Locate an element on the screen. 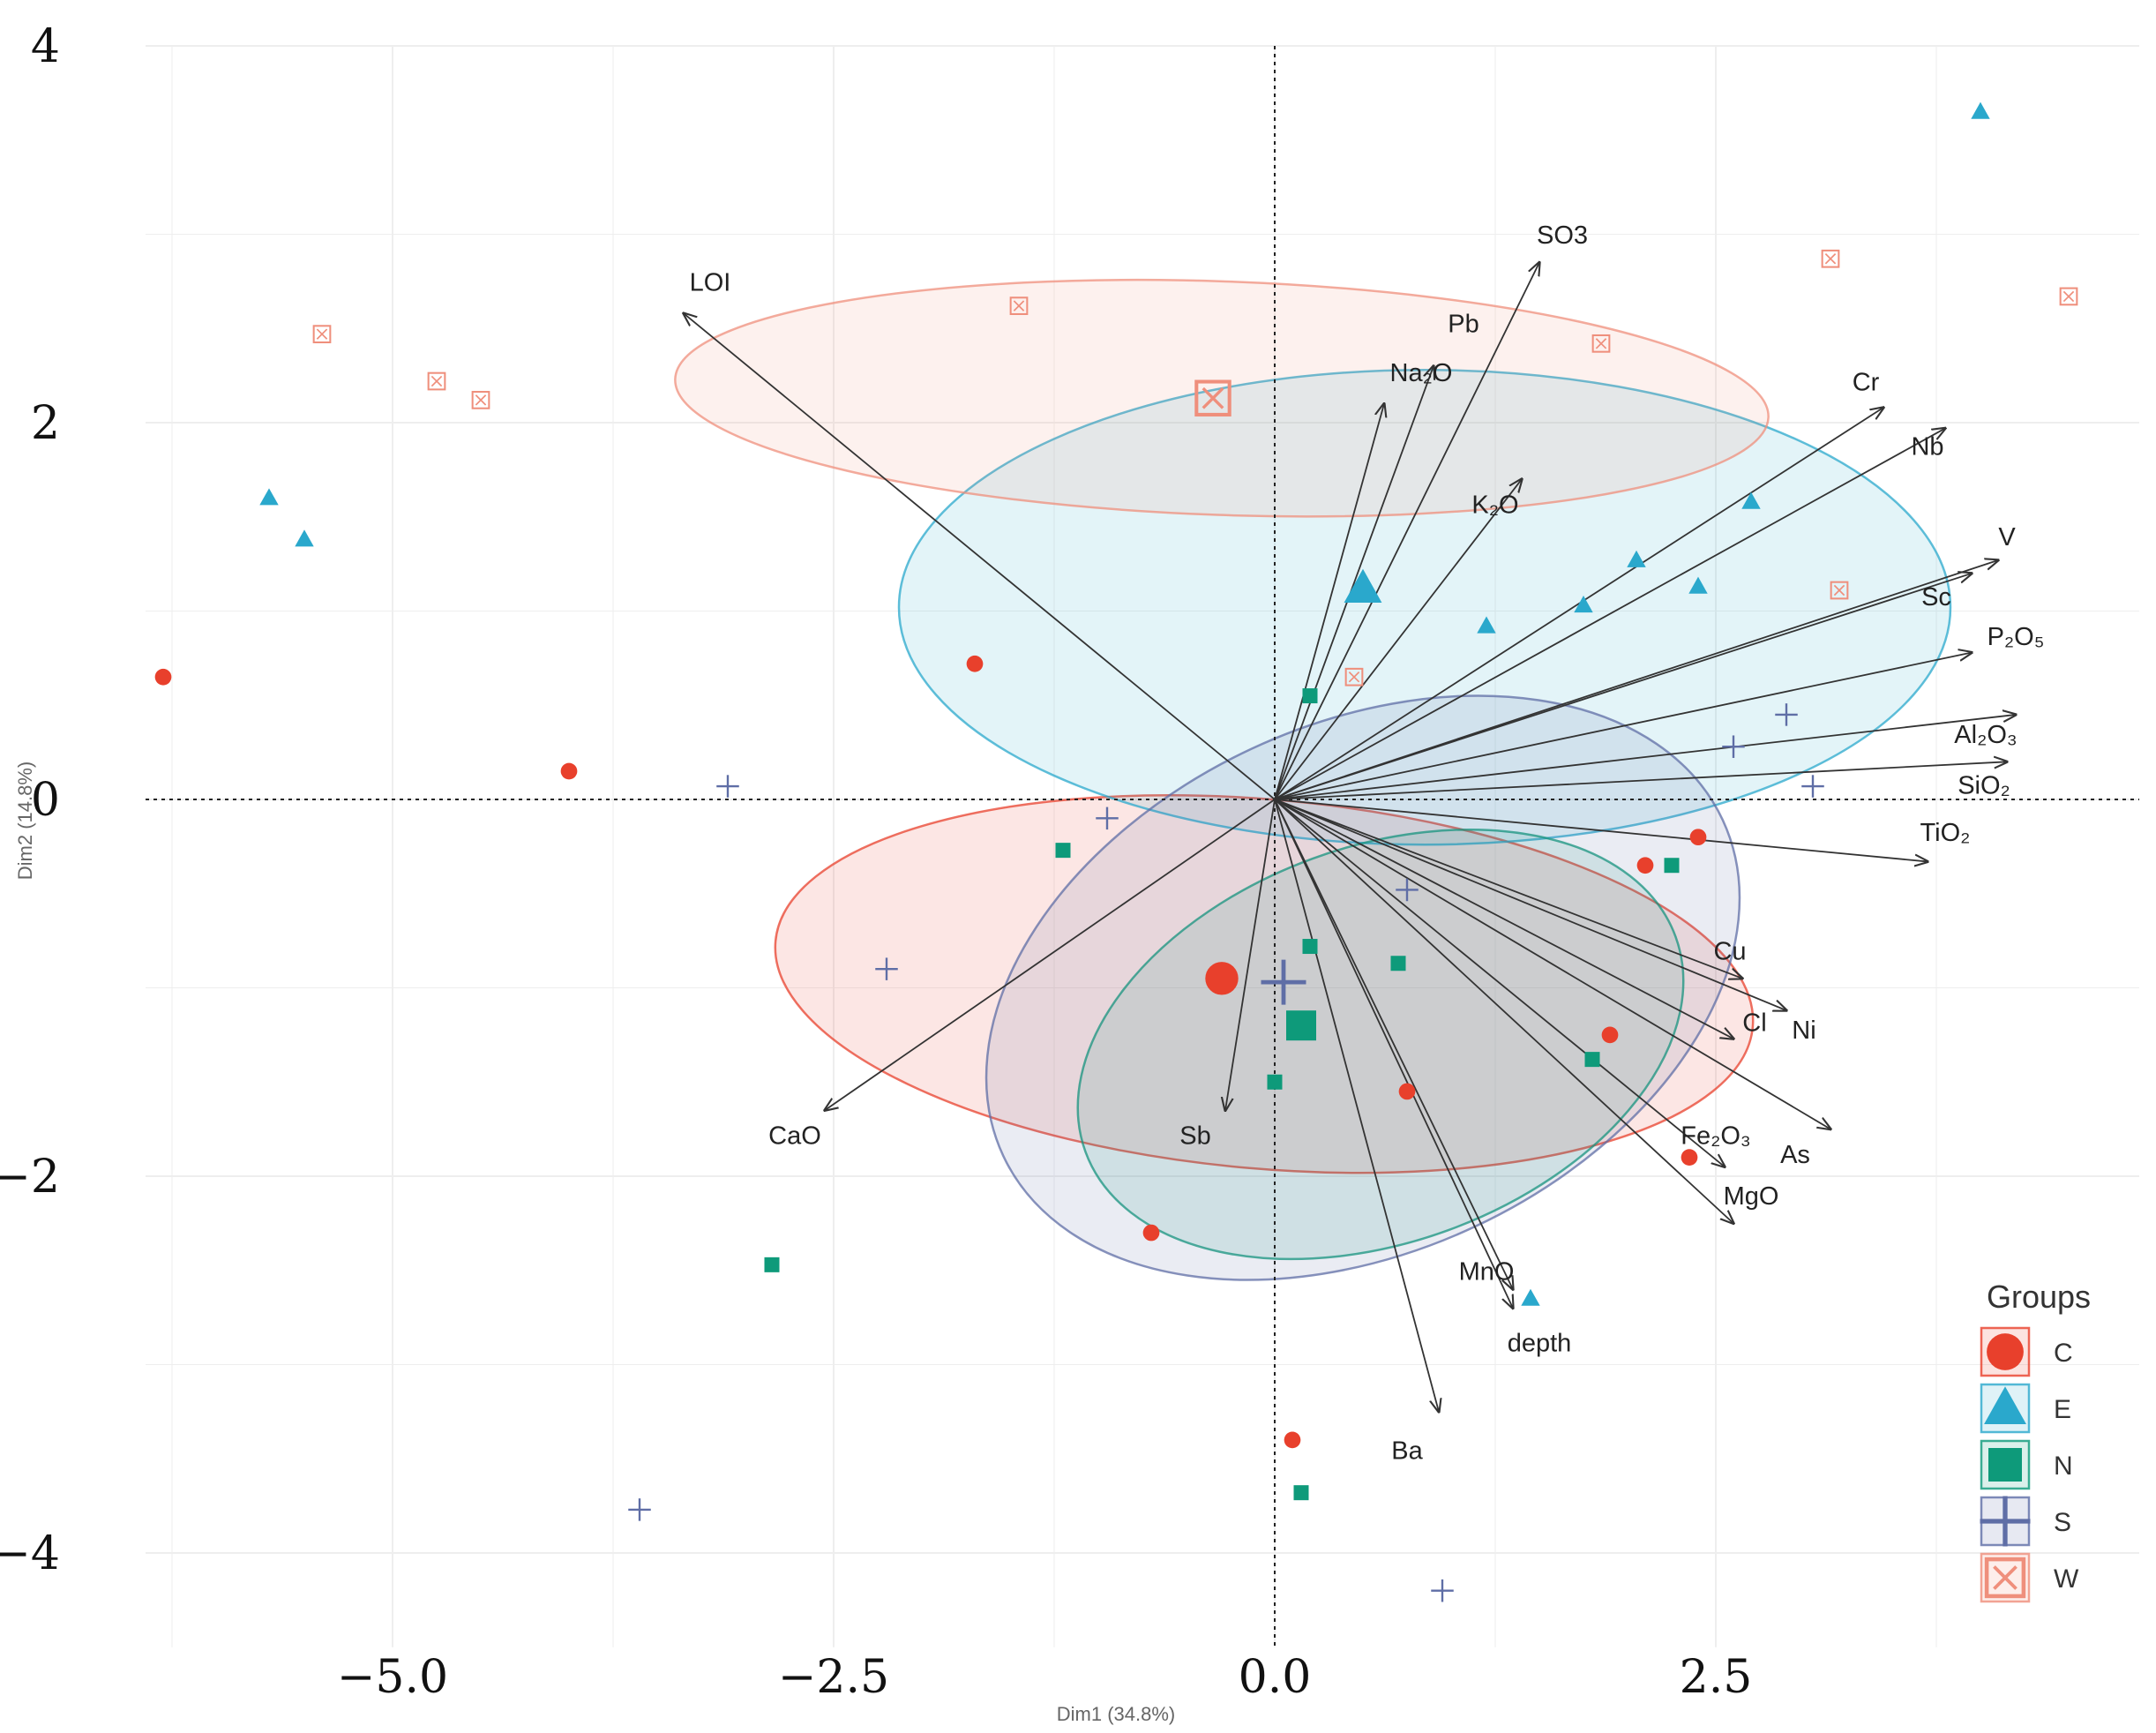 The height and width of the screenshot is (1733, 2156). arrow-Cl is located at coordinates (1503, 919).